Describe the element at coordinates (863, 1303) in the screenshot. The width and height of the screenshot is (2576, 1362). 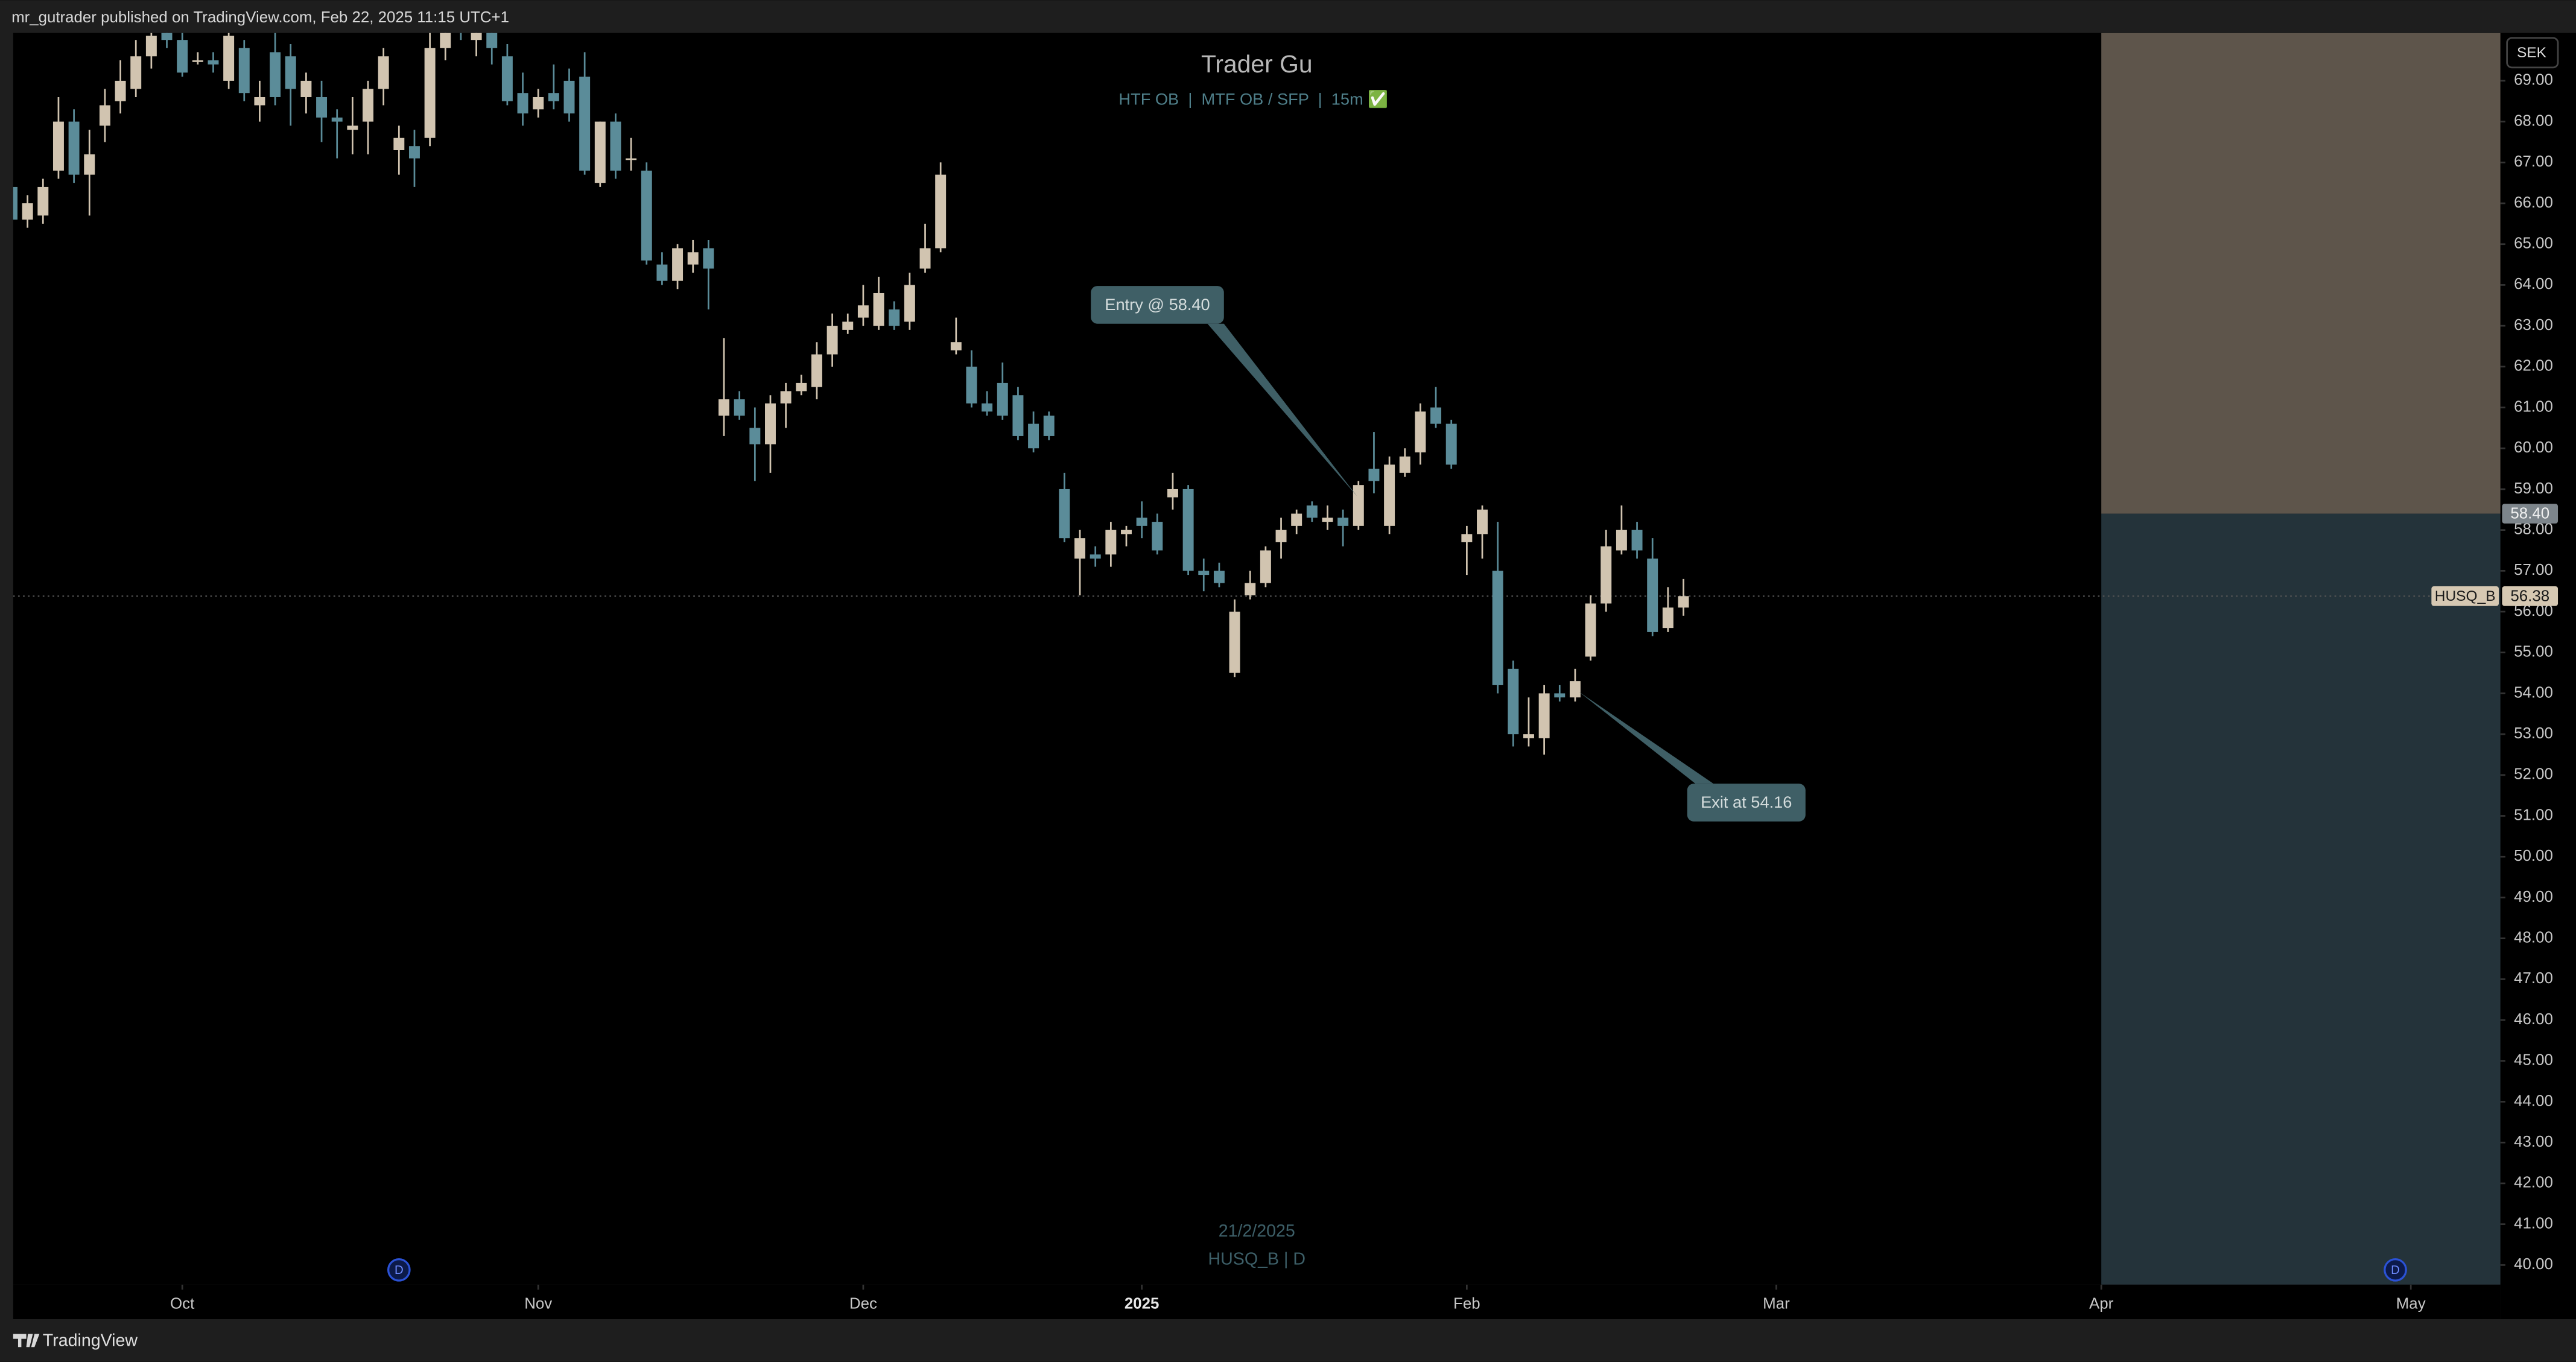
I see `x-tick-label: Dec` at that location.